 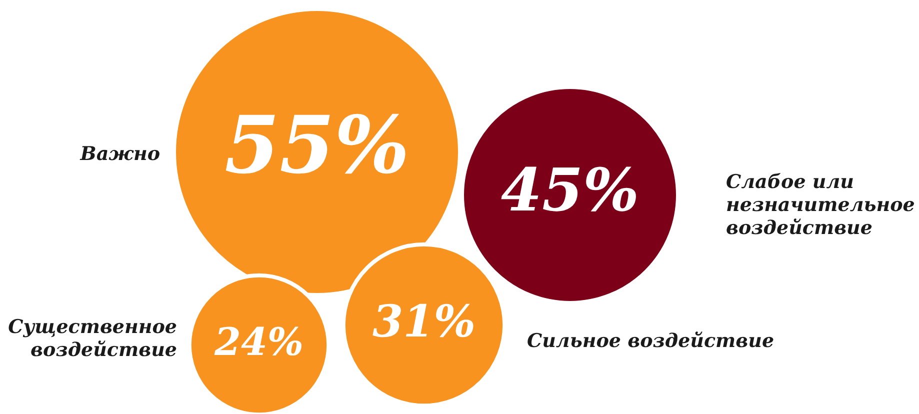 I want to click on data-label: 24%, so click(x=259, y=341).